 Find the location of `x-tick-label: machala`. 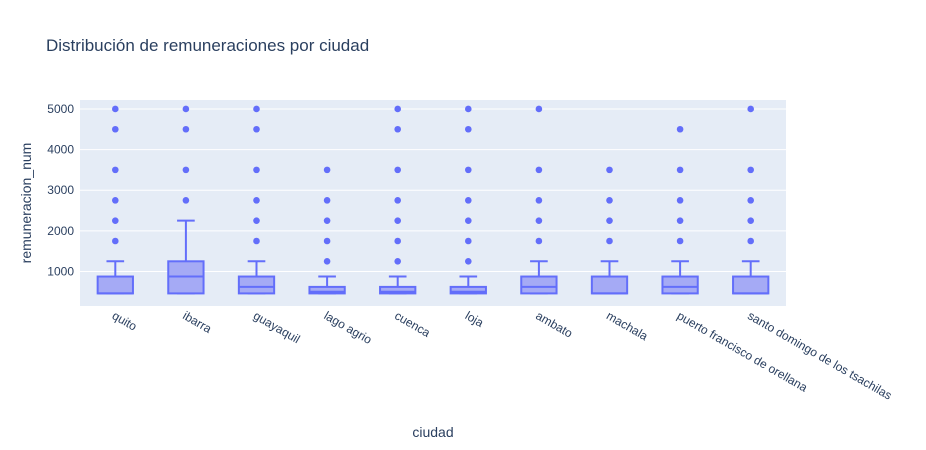

x-tick-label: machala is located at coordinates (627, 325).